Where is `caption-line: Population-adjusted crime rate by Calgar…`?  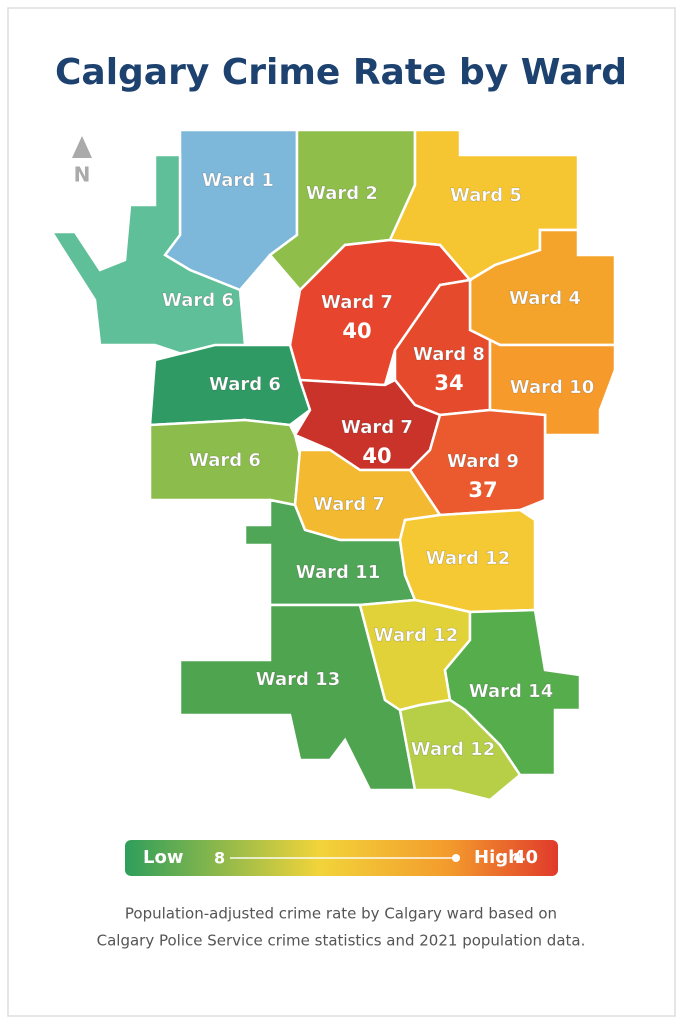
caption-line: Population-adjusted crime rate by Calgar… is located at coordinates (341, 914).